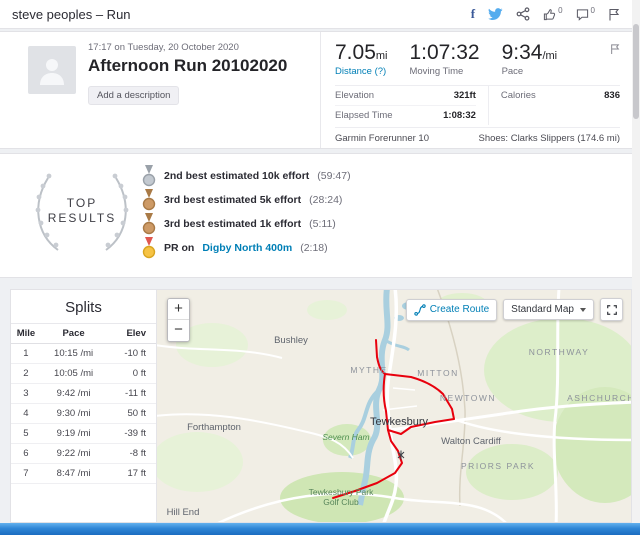  What do you see at coordinates (611, 309) in the screenshot?
I see `fullscreen-button` at bounding box center [611, 309].